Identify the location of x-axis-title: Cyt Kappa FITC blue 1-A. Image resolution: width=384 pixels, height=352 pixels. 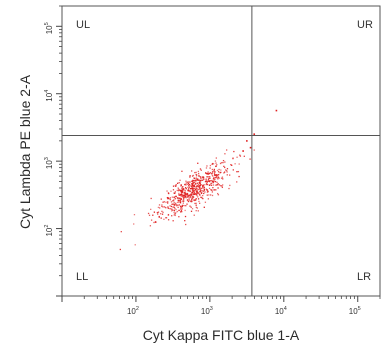
(221, 335).